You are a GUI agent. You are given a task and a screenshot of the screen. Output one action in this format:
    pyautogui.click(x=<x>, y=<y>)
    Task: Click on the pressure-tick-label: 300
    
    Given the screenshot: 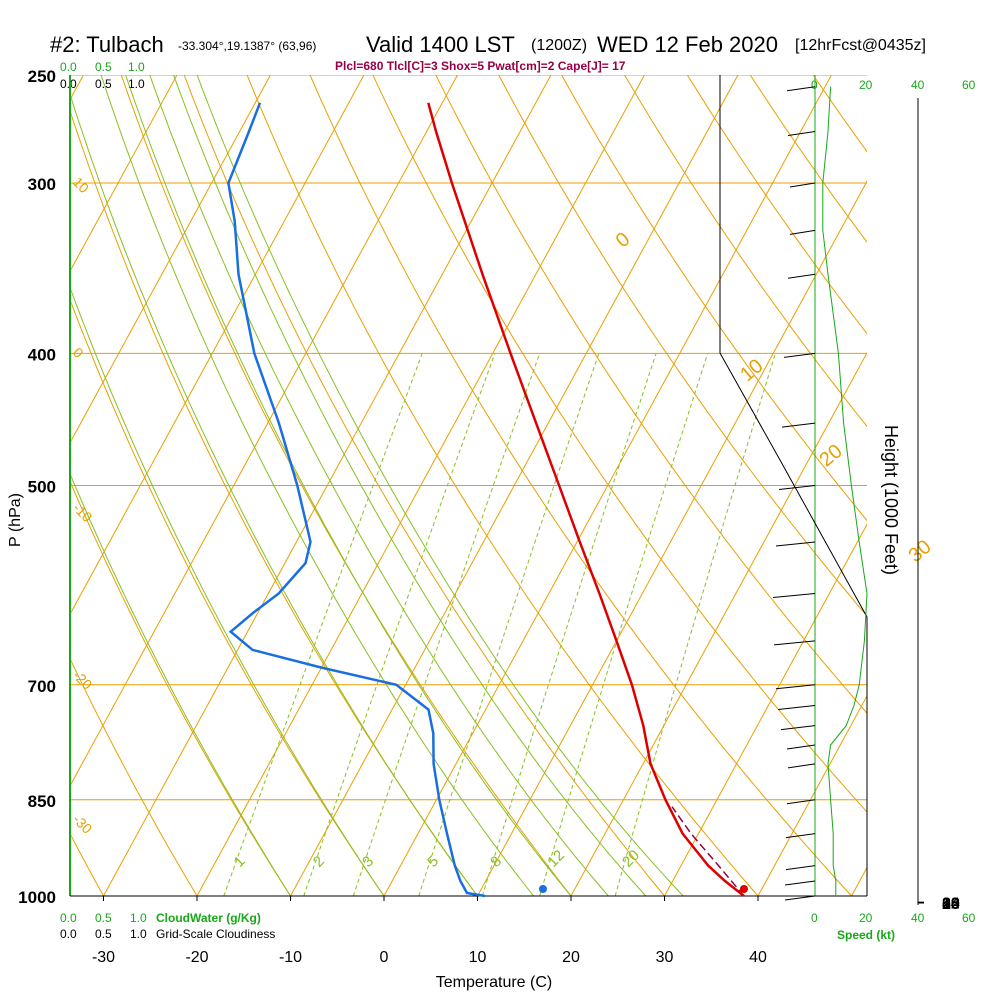 What is the action you would take?
    pyautogui.click(x=42, y=184)
    